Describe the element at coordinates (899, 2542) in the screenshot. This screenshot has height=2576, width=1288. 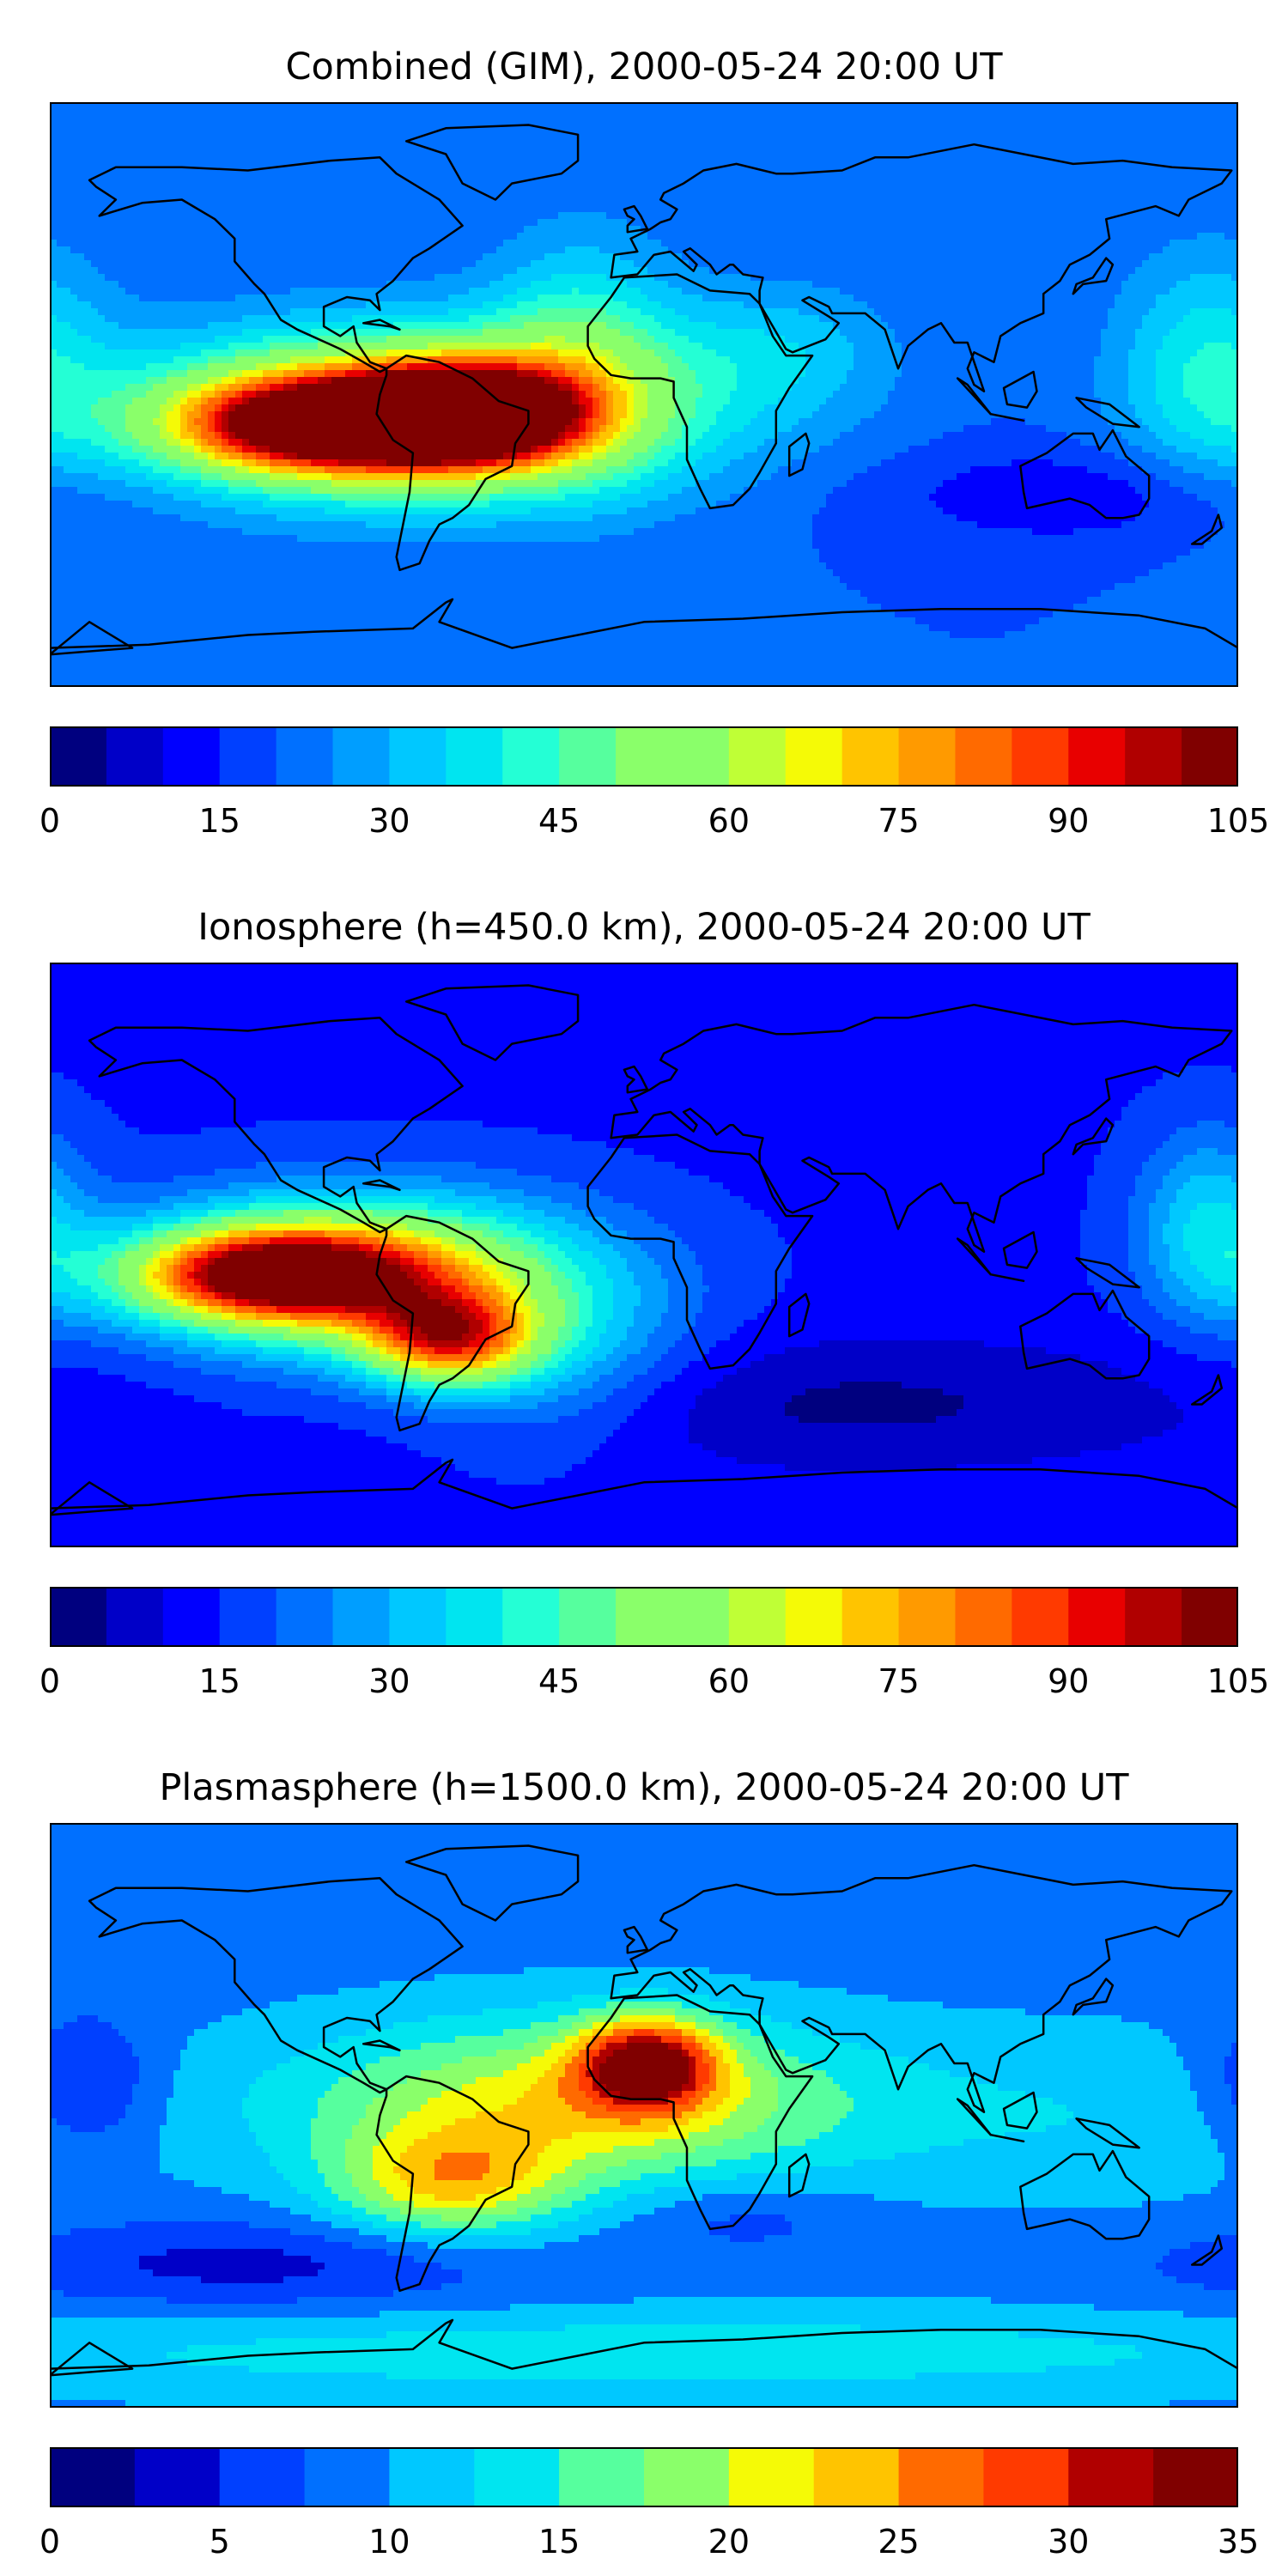
I see `colorbar-tick-label: 25` at that location.